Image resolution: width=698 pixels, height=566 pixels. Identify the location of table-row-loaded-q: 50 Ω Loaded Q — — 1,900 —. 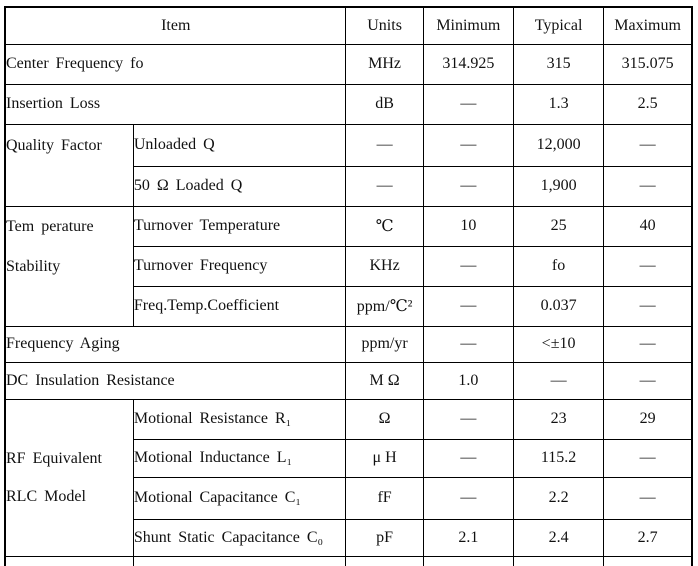
(349, 186).